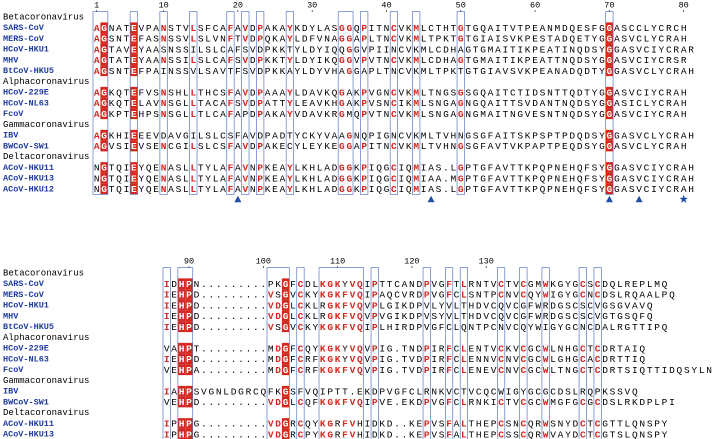 The width and height of the screenshot is (713, 439). Describe the element at coordinates (683, 198) in the screenshot. I see `star-marker` at that location.